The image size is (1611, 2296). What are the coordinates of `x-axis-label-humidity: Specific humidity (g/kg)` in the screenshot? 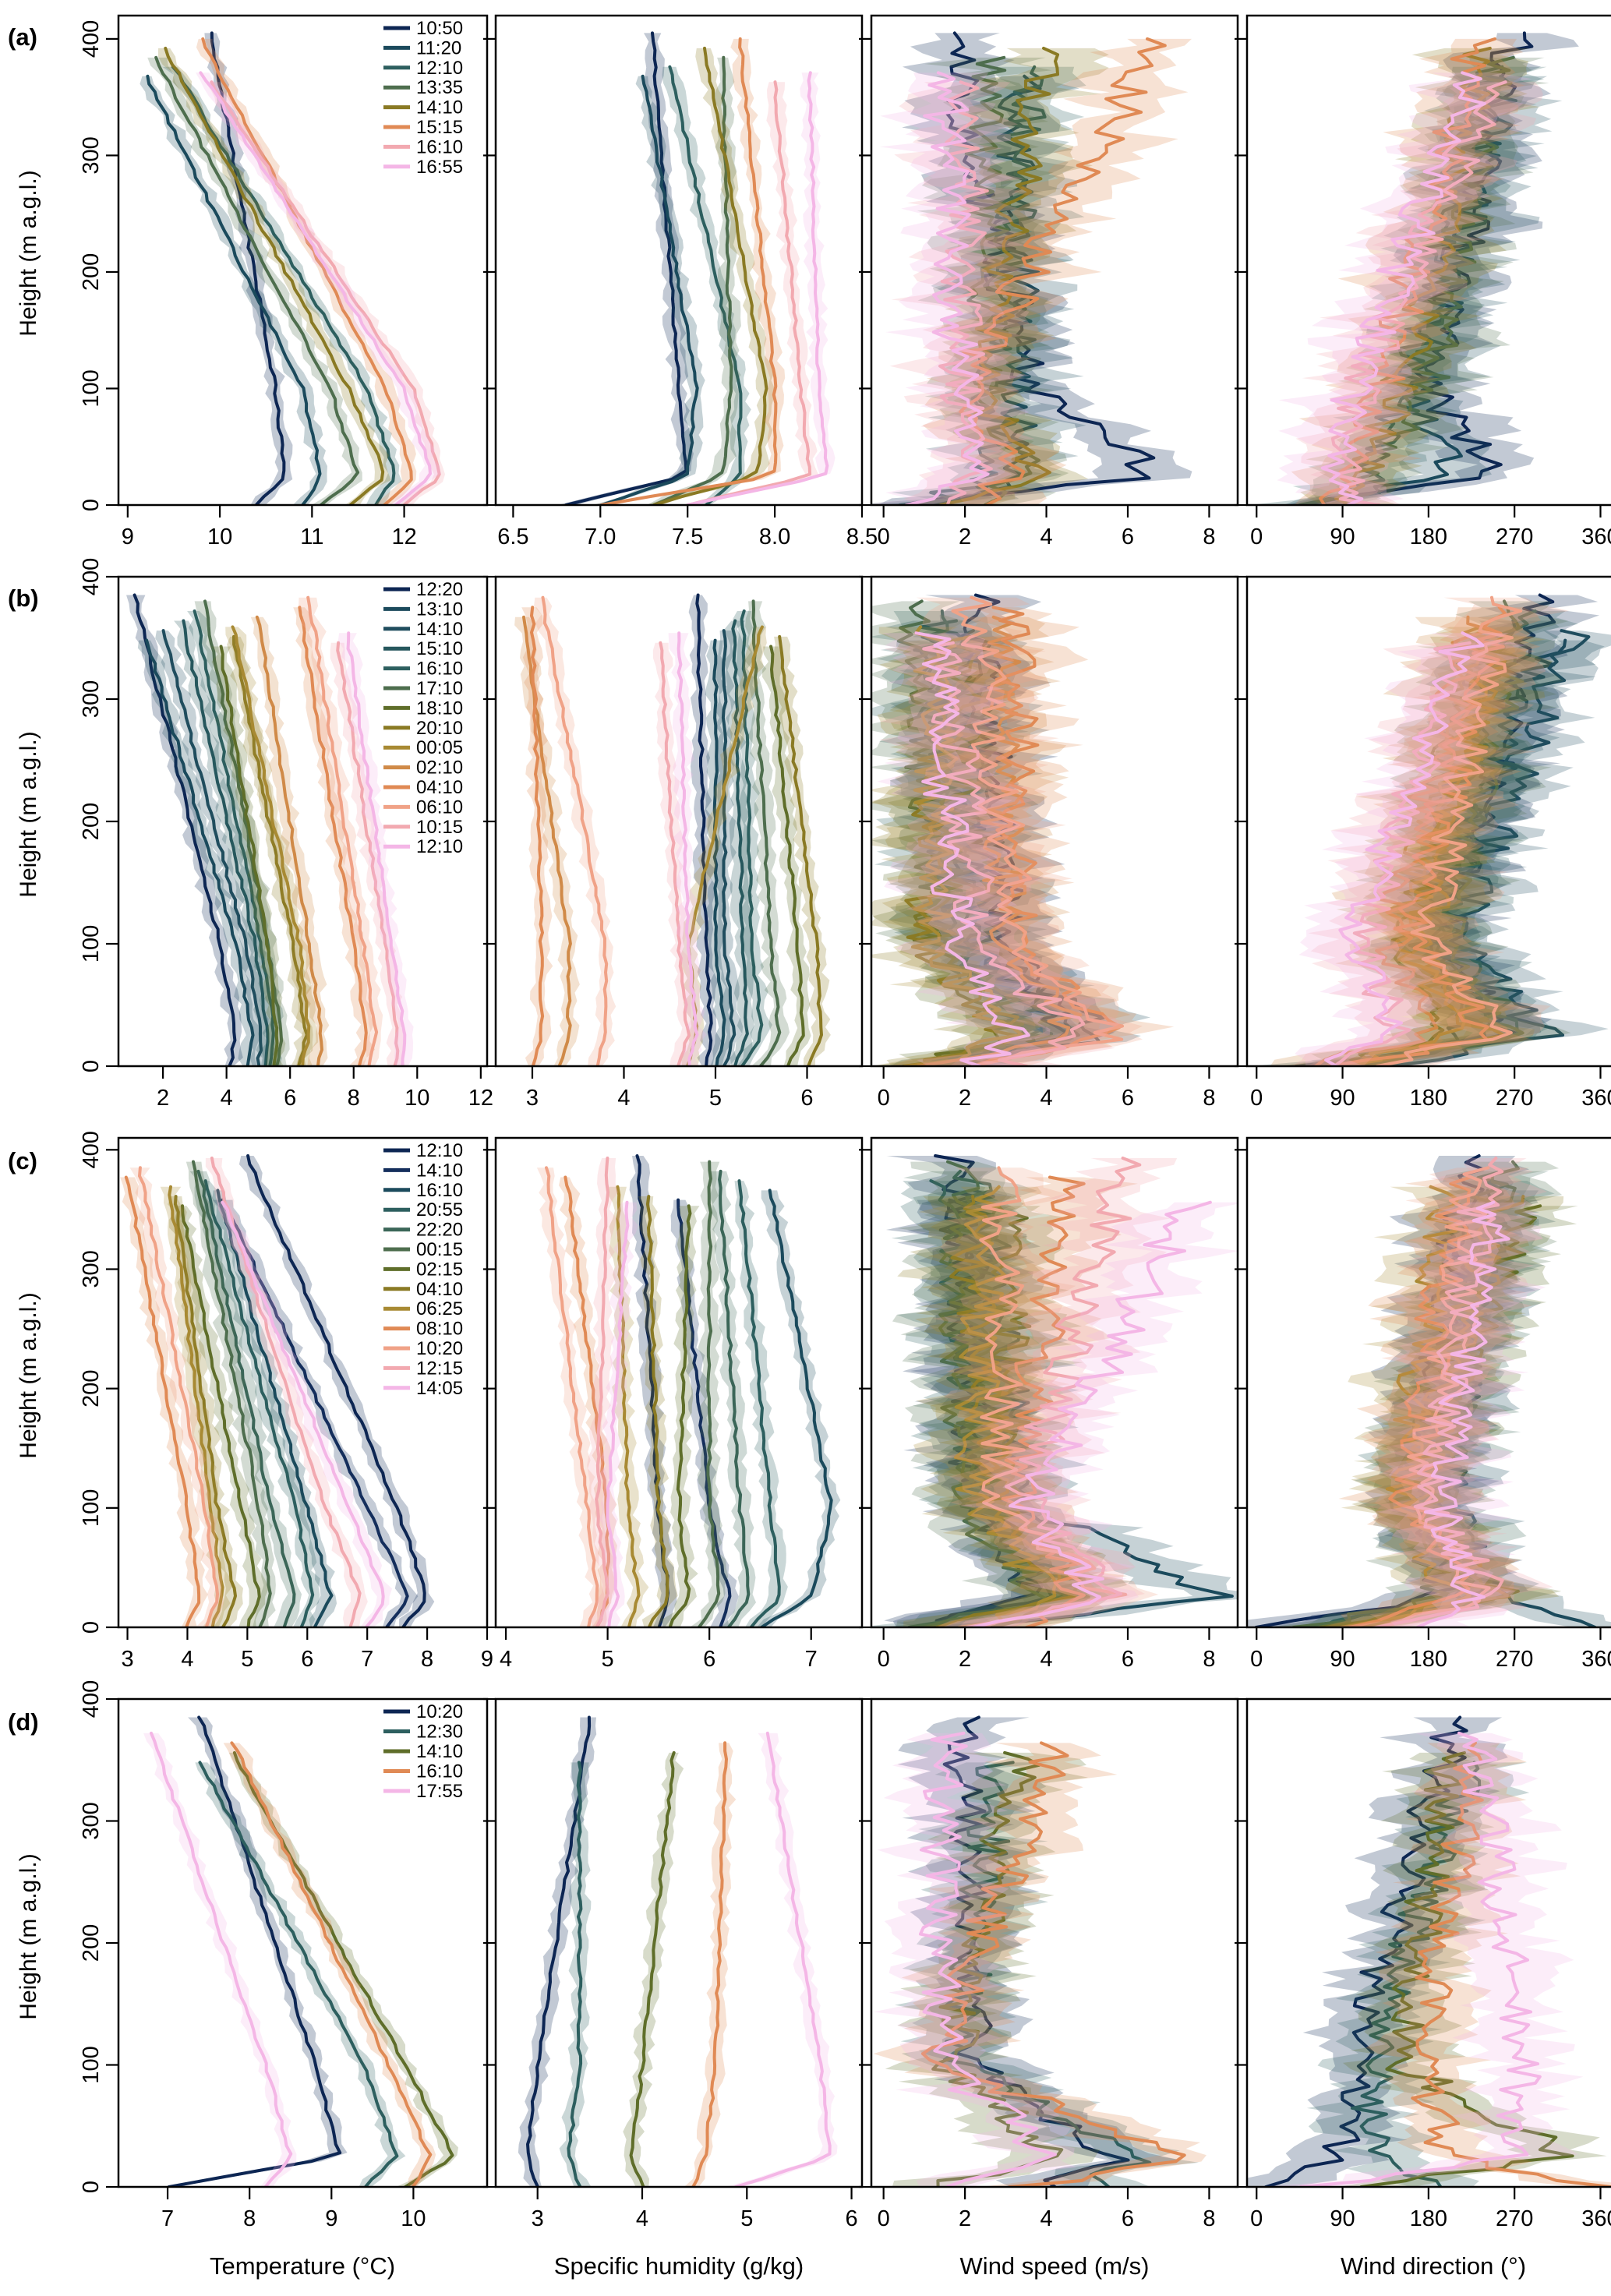 It's located at (679, 2266).